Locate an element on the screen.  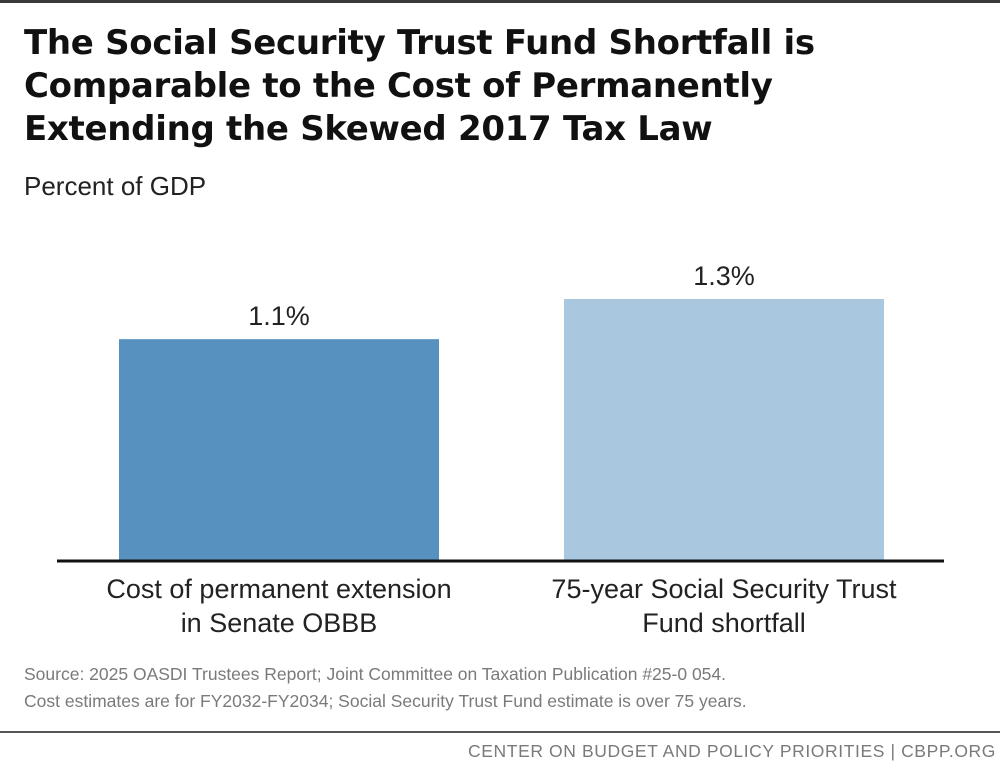
category-label-1-line-1: Cost of permanent extension is located at coordinates (278, 589).